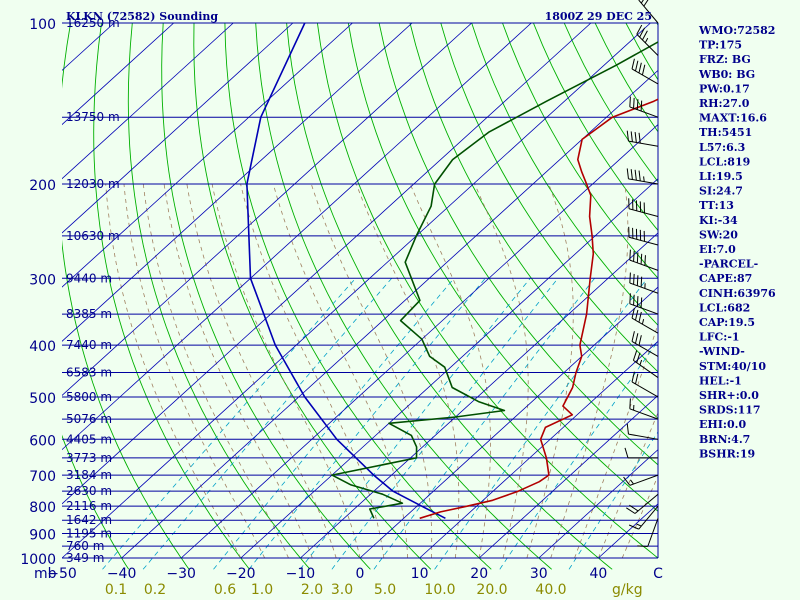 The height and width of the screenshot is (600, 800). Describe the element at coordinates (550, 590) in the screenshot. I see `mixing-ratio-tick-label: 40.0` at that location.